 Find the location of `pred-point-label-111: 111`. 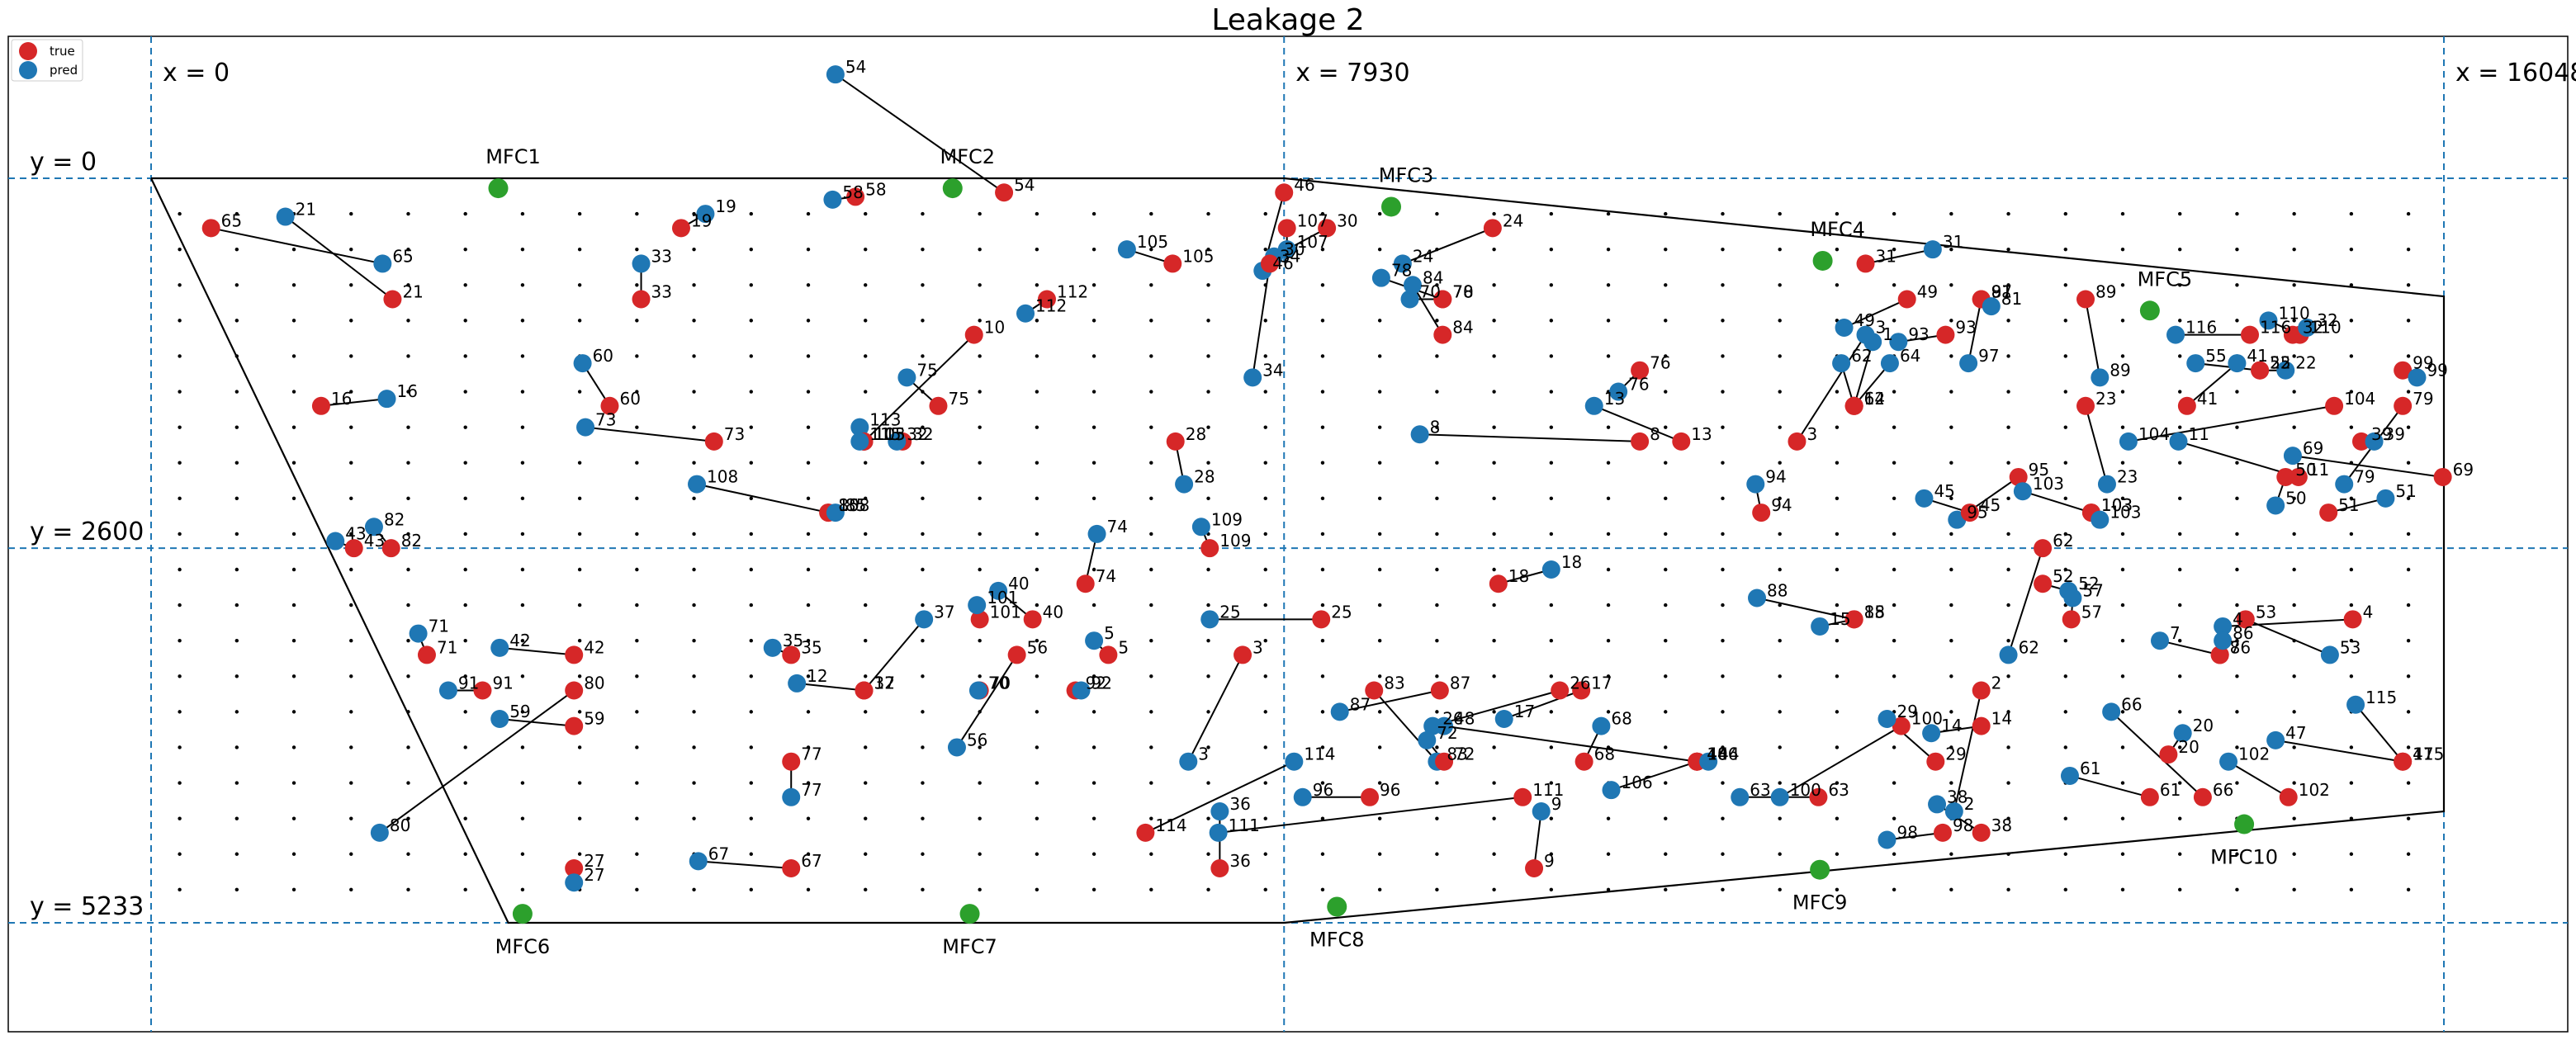

pred-point-label-111: 111 is located at coordinates (1244, 825).